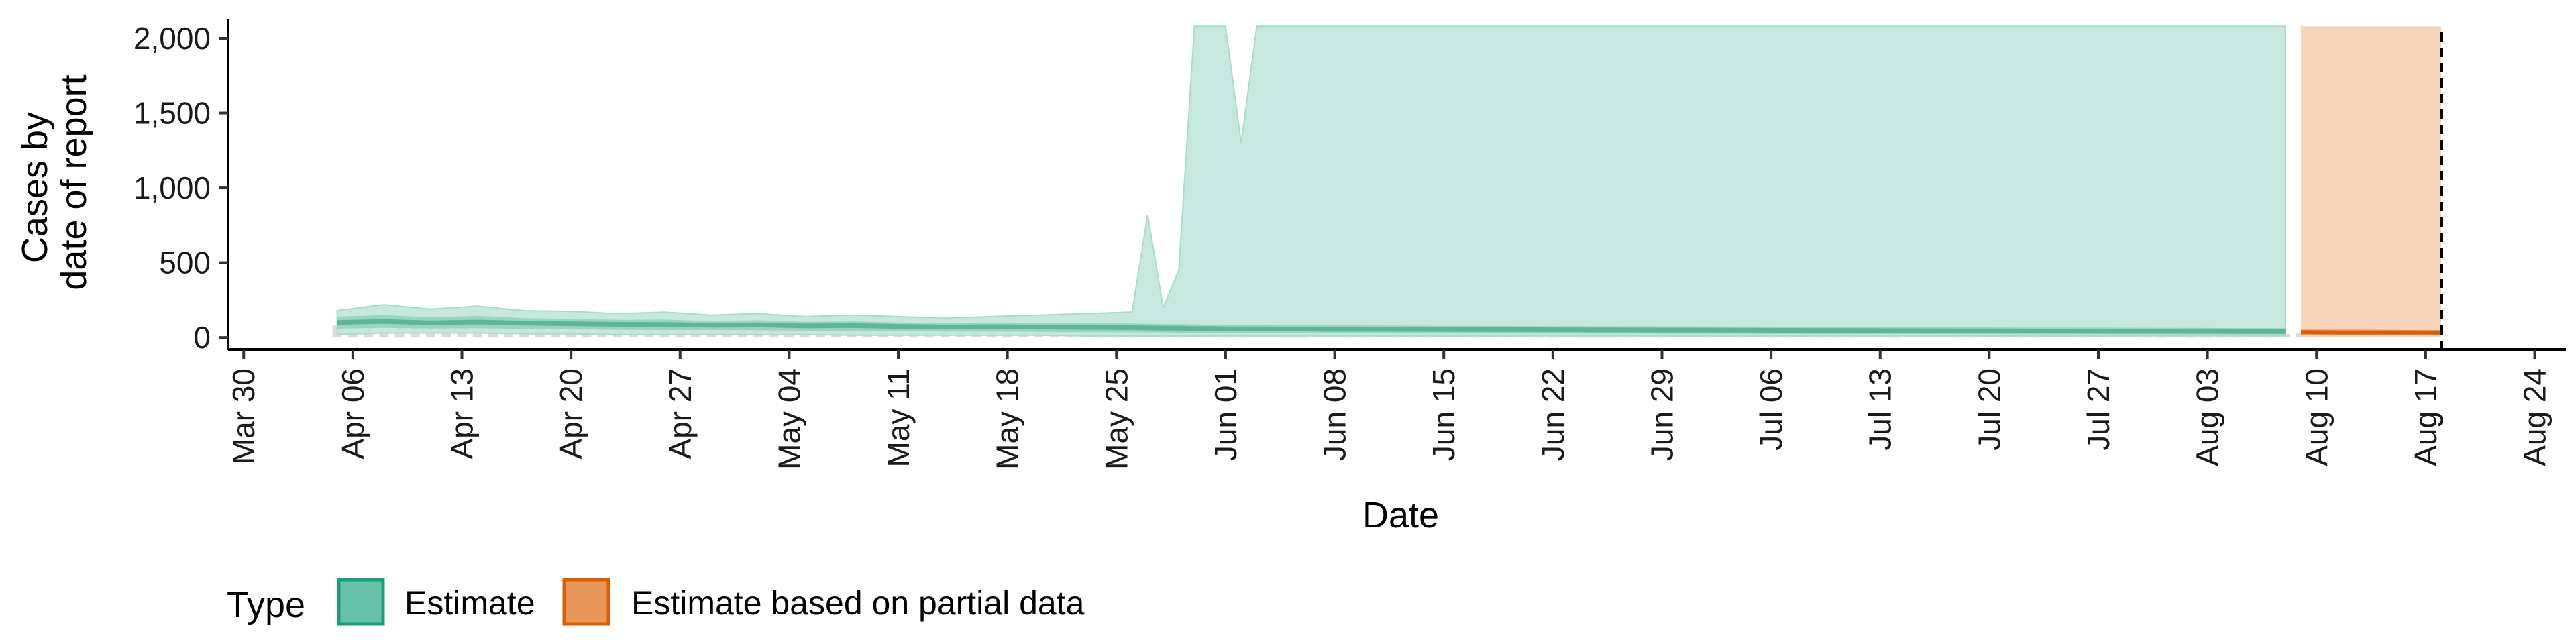 The width and height of the screenshot is (2576, 644). Describe the element at coordinates (1553, 414) in the screenshot. I see `x-tick-label: Jun 22` at that location.